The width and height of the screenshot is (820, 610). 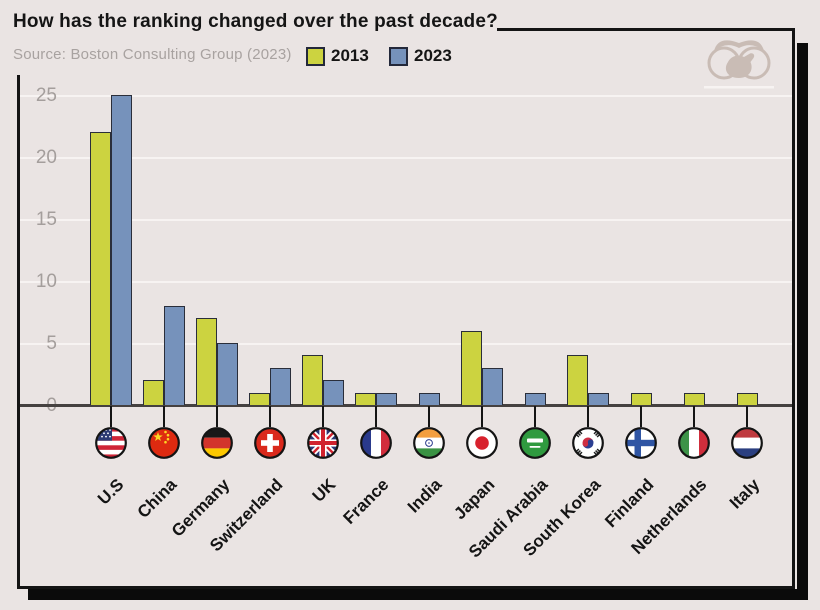 I want to click on flag-hanger-u-s, so click(x=111, y=416).